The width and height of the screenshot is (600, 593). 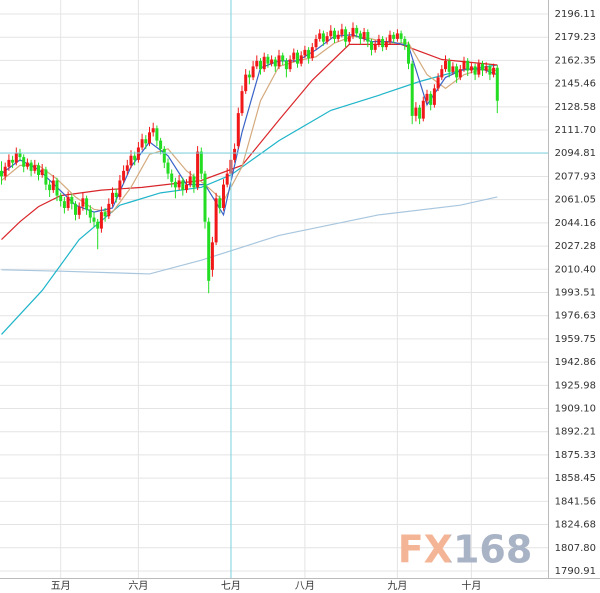 I want to click on x-tick-label: 五月, so click(x=61, y=586).